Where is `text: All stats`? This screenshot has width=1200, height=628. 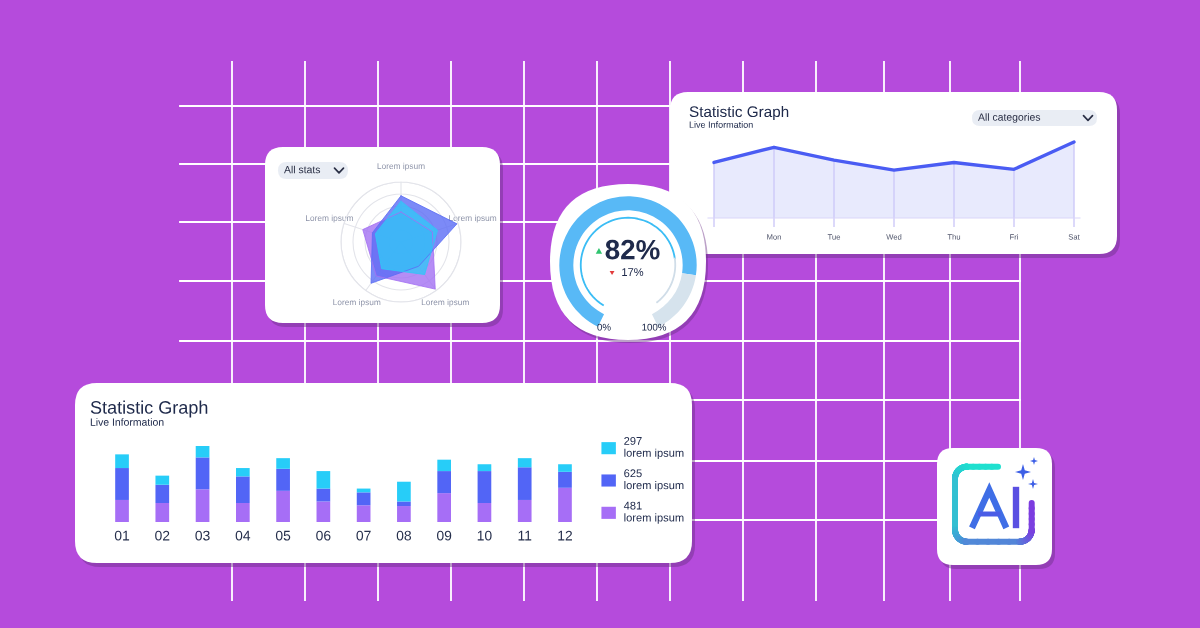
text: All stats is located at coordinates (302, 169).